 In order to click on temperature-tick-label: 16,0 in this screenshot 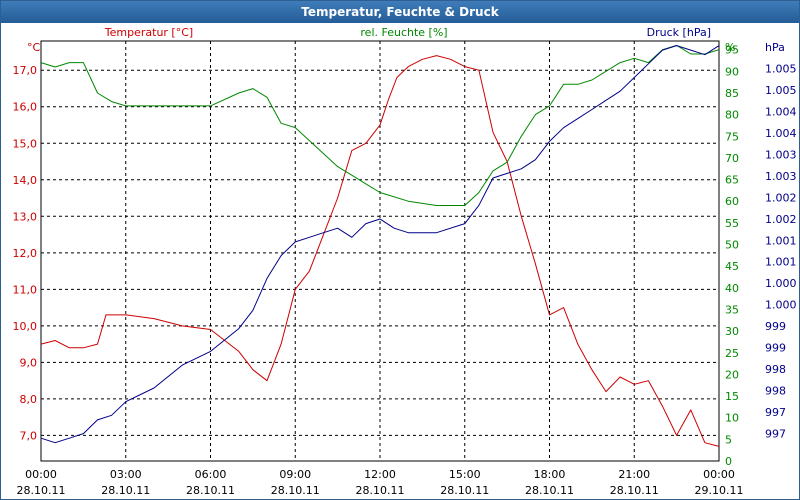, I will do `click(25, 107)`.